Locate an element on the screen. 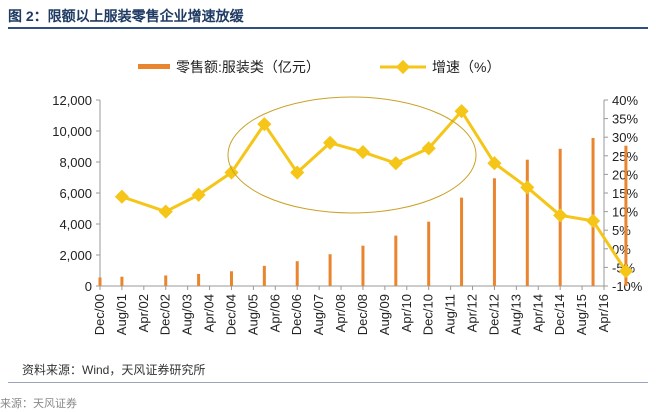 The width and height of the screenshot is (656, 412). y-left-tick-label: 10,000 is located at coordinates (72, 131).